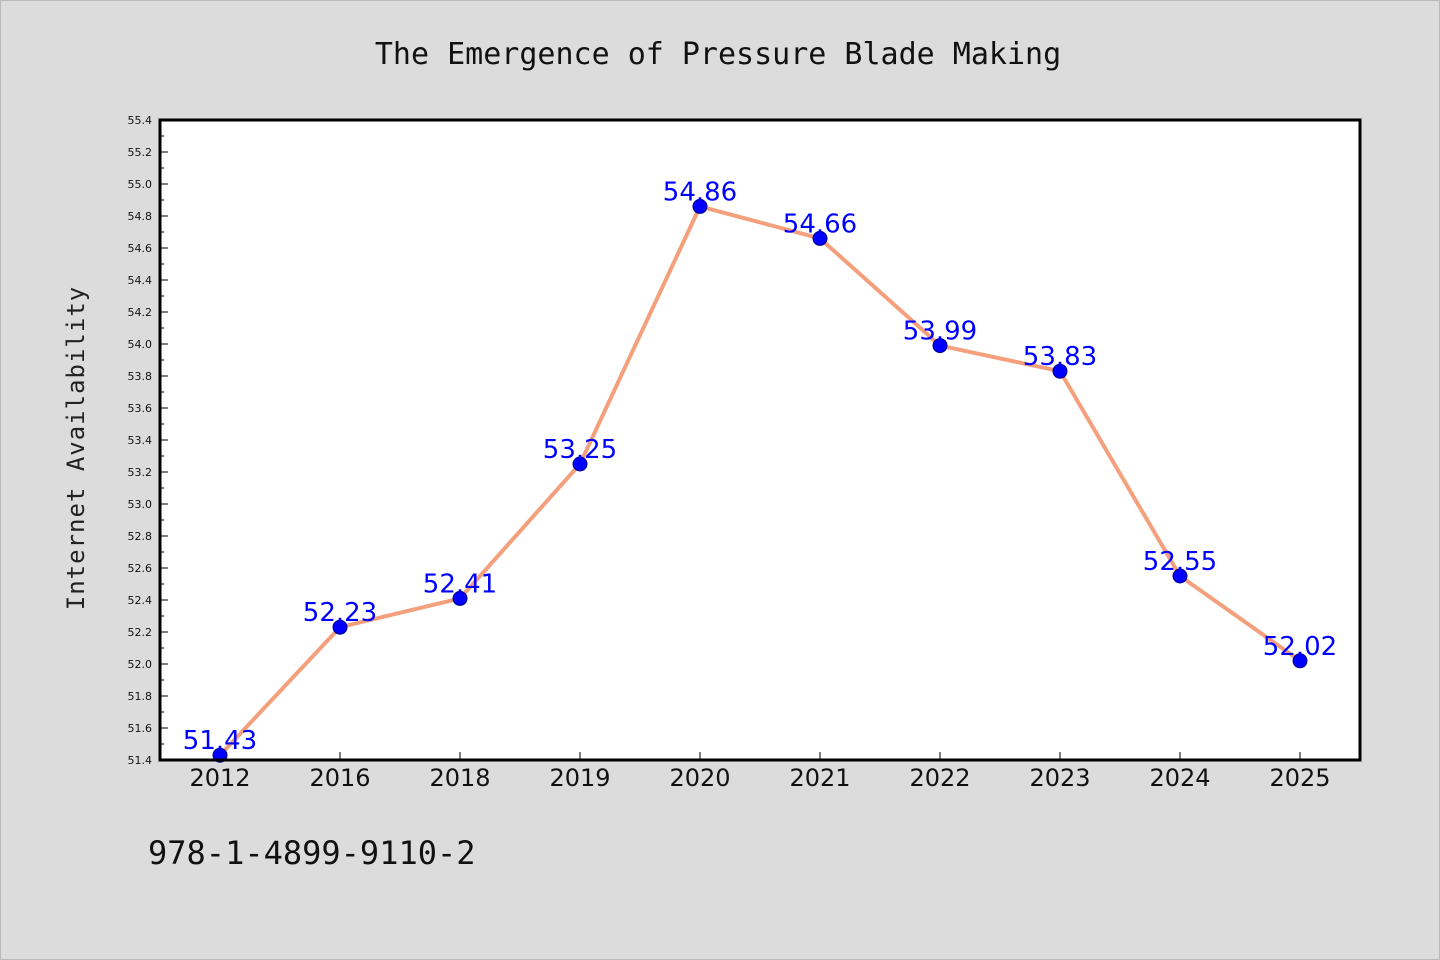 The height and width of the screenshot is (960, 1440). I want to click on data-label: 51.43, so click(220, 741).